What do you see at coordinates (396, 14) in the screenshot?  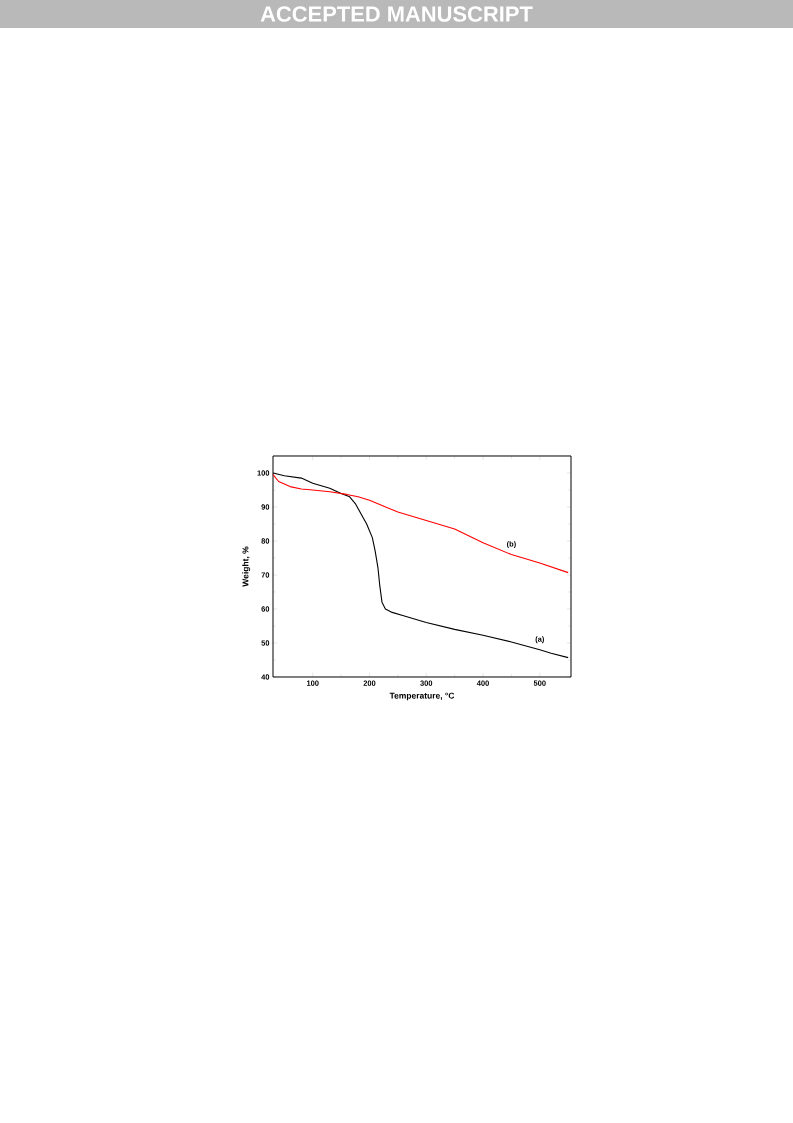 I see `text: ACCEPTED MANUSCRIPT` at bounding box center [396, 14].